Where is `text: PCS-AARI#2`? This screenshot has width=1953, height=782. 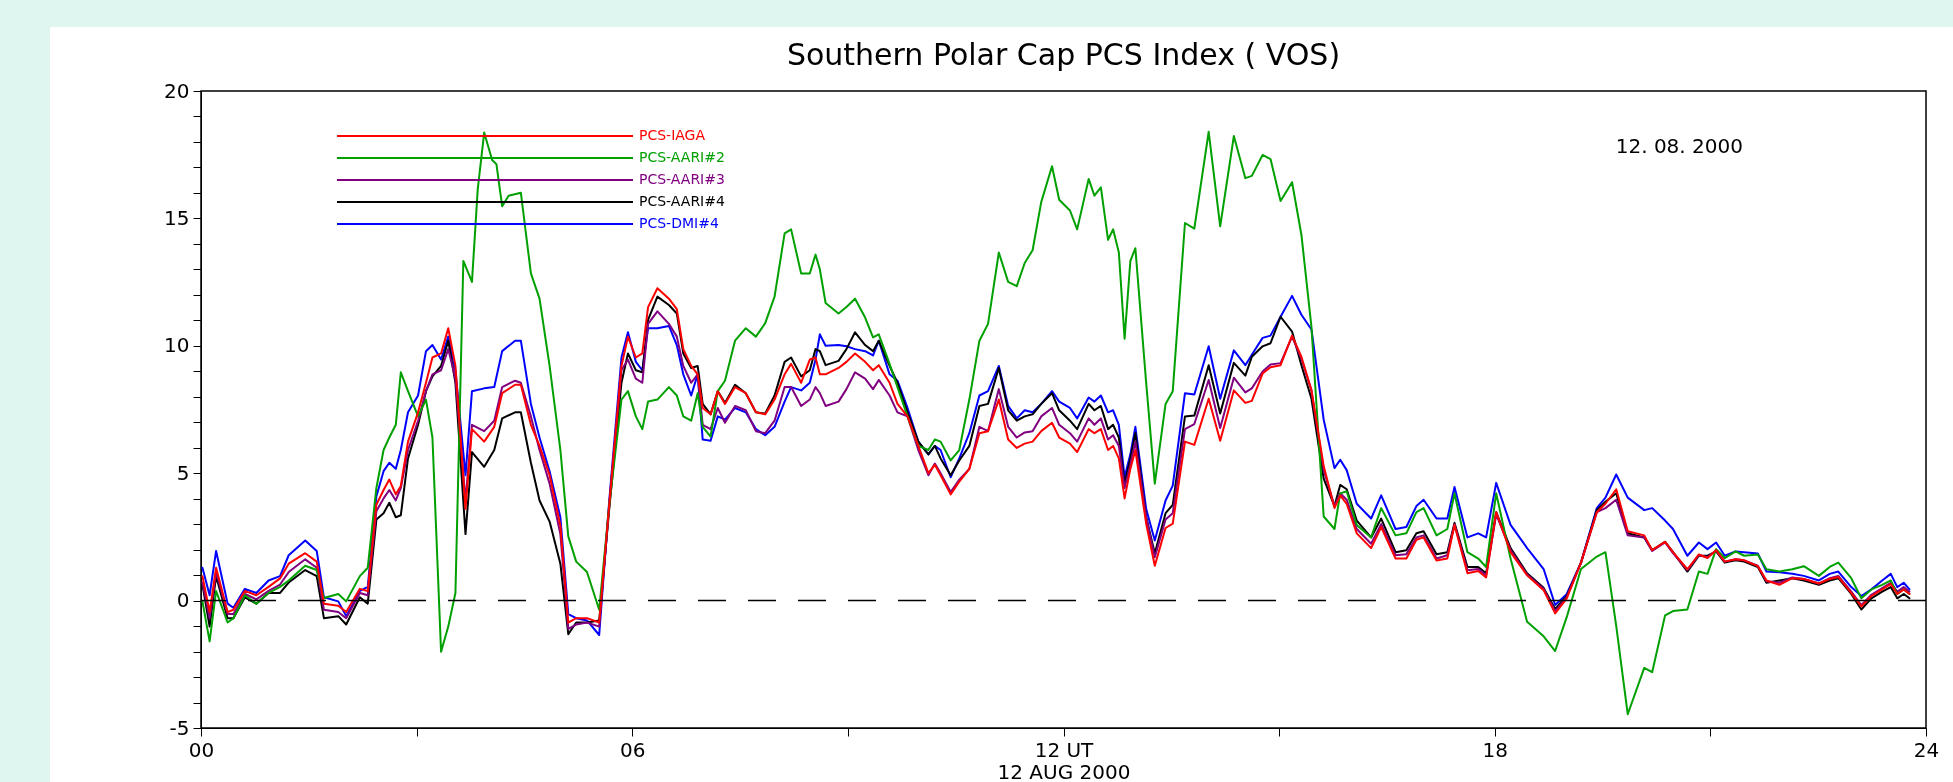 text: PCS-AARI#2 is located at coordinates (682, 157).